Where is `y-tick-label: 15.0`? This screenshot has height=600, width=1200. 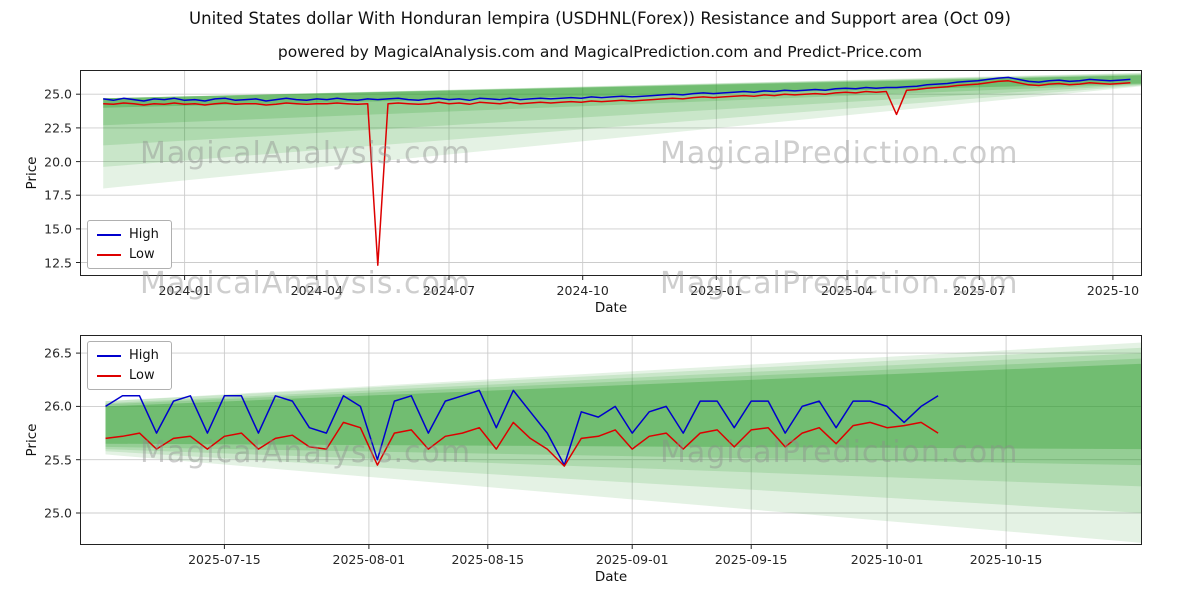 y-tick-label: 15.0 is located at coordinates (58, 229).